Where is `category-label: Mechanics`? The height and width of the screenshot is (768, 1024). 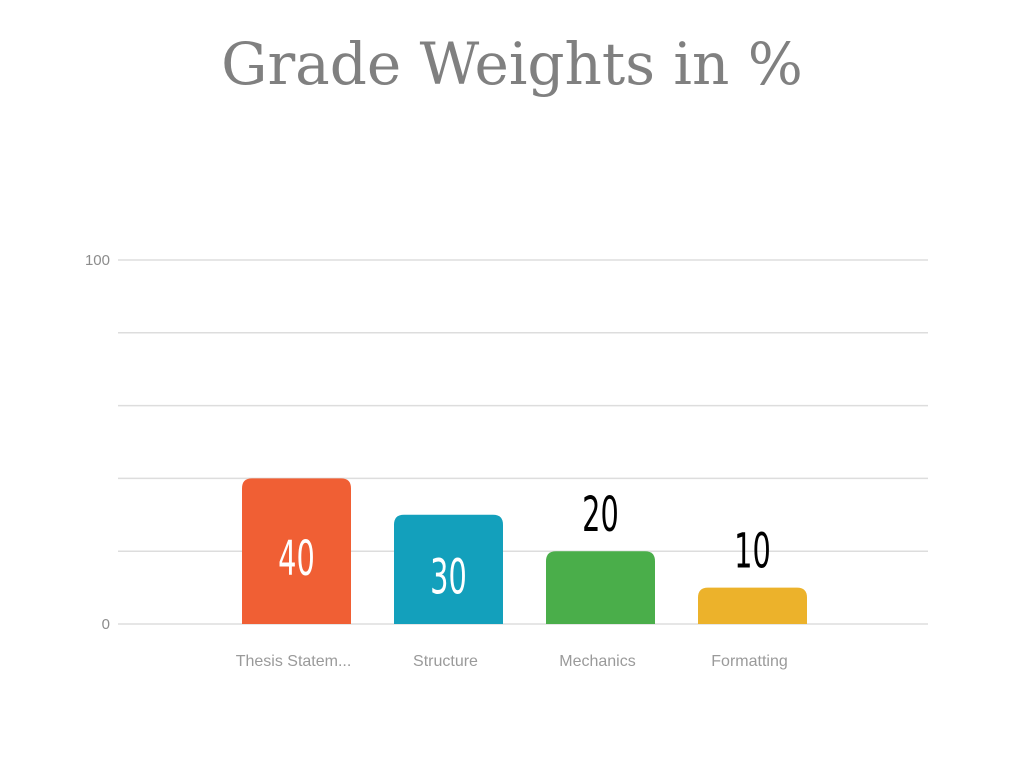
category-label: Mechanics is located at coordinates (597, 661).